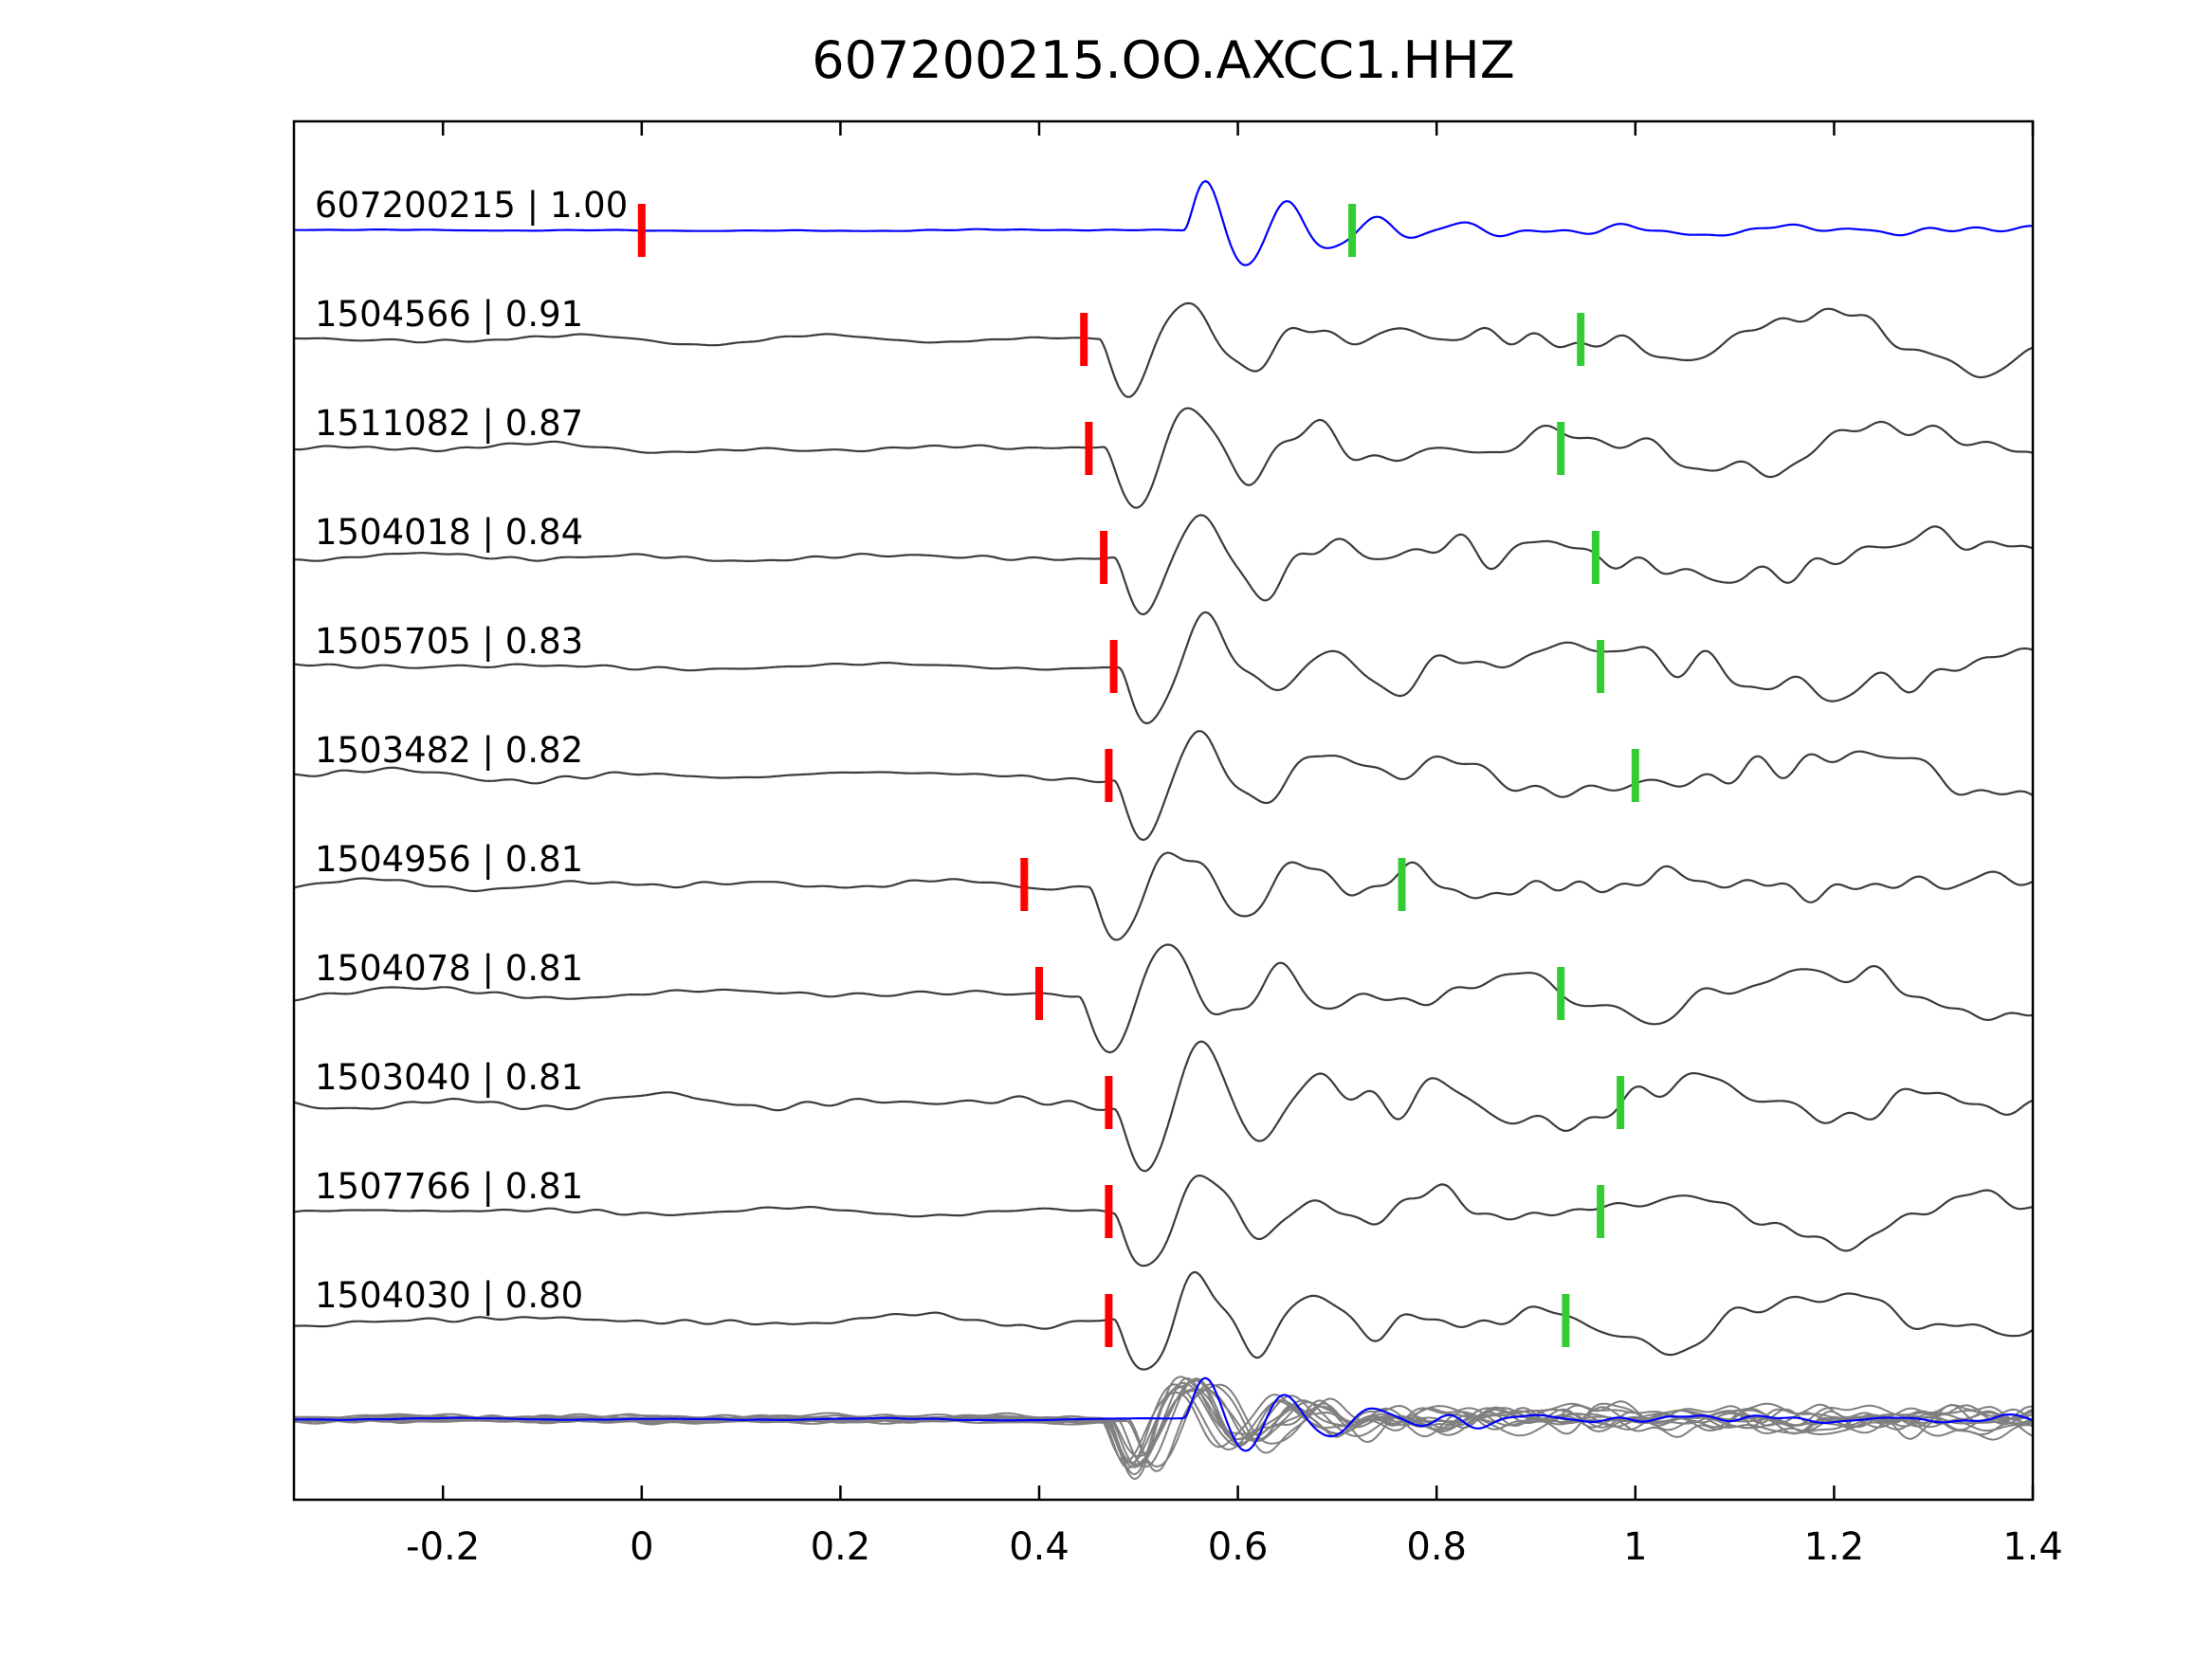  Describe the element at coordinates (1163, 223) in the screenshot. I see `template-waveform` at that location.